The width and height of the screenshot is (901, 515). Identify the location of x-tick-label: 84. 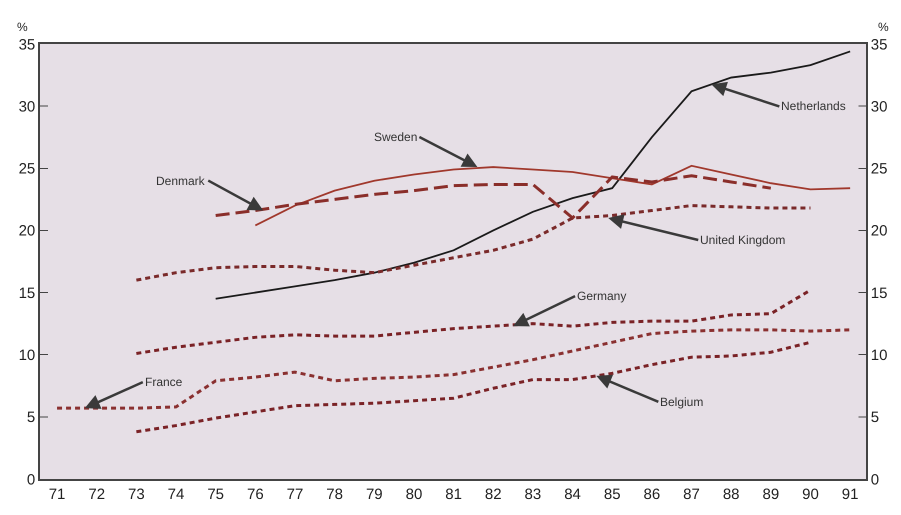
(572, 494).